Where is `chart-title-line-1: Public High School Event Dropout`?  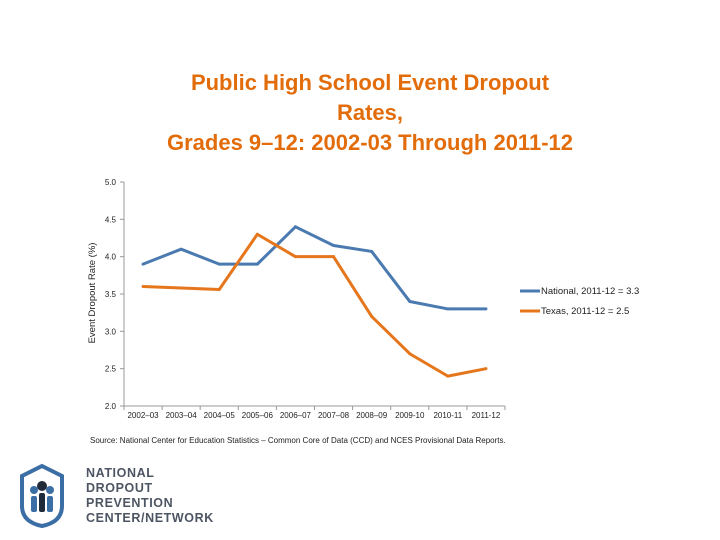
chart-title-line-1: Public High School Event Dropout is located at coordinates (370, 82).